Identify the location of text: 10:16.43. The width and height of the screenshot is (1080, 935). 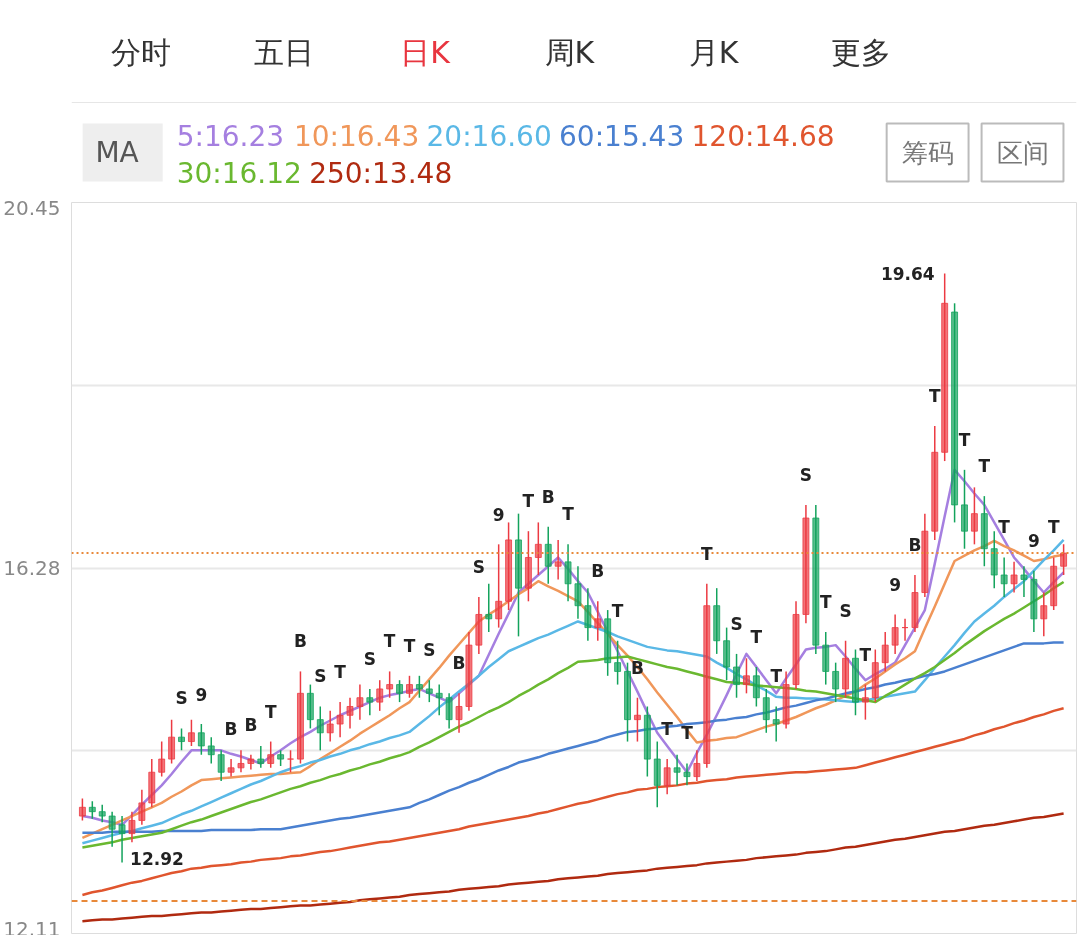
(357, 136).